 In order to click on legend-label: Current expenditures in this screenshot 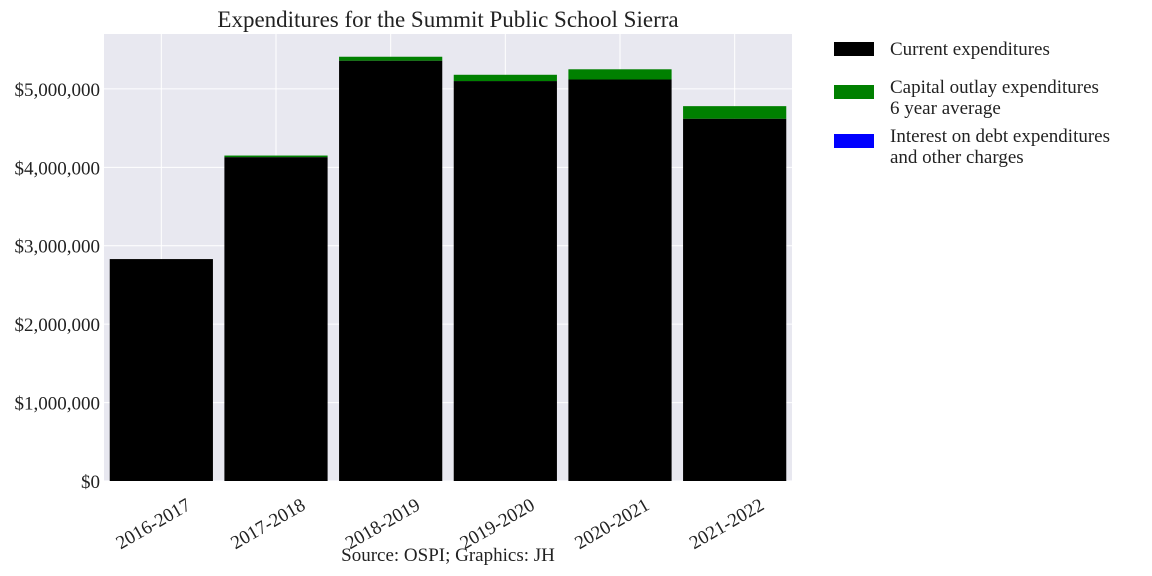, I will do `click(970, 49)`.